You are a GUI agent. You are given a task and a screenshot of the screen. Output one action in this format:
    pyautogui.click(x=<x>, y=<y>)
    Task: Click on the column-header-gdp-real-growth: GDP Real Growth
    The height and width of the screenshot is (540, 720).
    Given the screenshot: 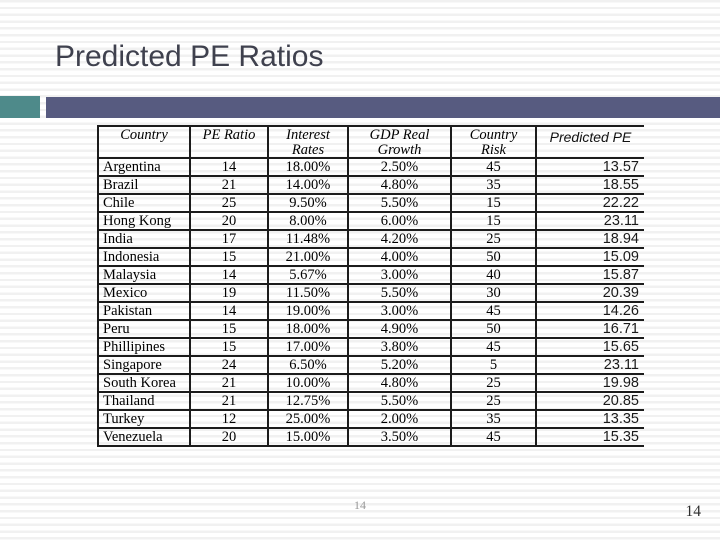 What is the action you would take?
    pyautogui.click(x=399, y=142)
    